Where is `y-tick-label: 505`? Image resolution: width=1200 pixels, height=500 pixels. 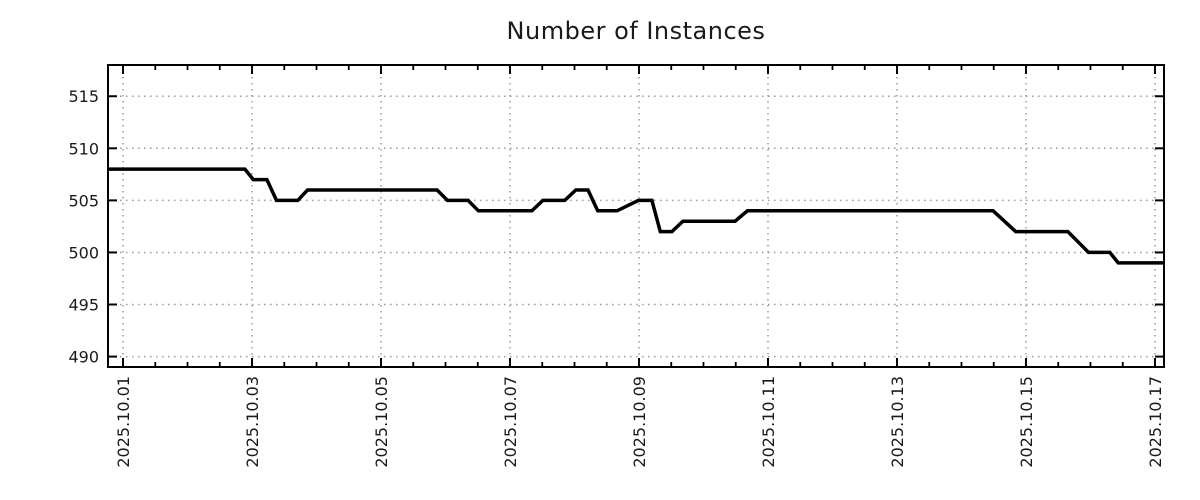 y-tick-label: 505 is located at coordinates (83, 200).